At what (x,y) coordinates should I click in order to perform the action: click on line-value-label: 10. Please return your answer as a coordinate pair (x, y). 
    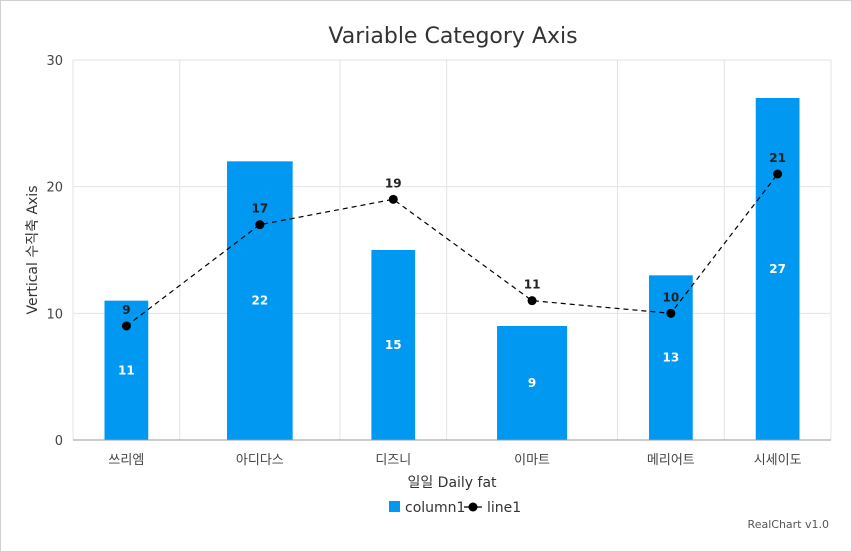
    Looking at the image, I should click on (671, 297).